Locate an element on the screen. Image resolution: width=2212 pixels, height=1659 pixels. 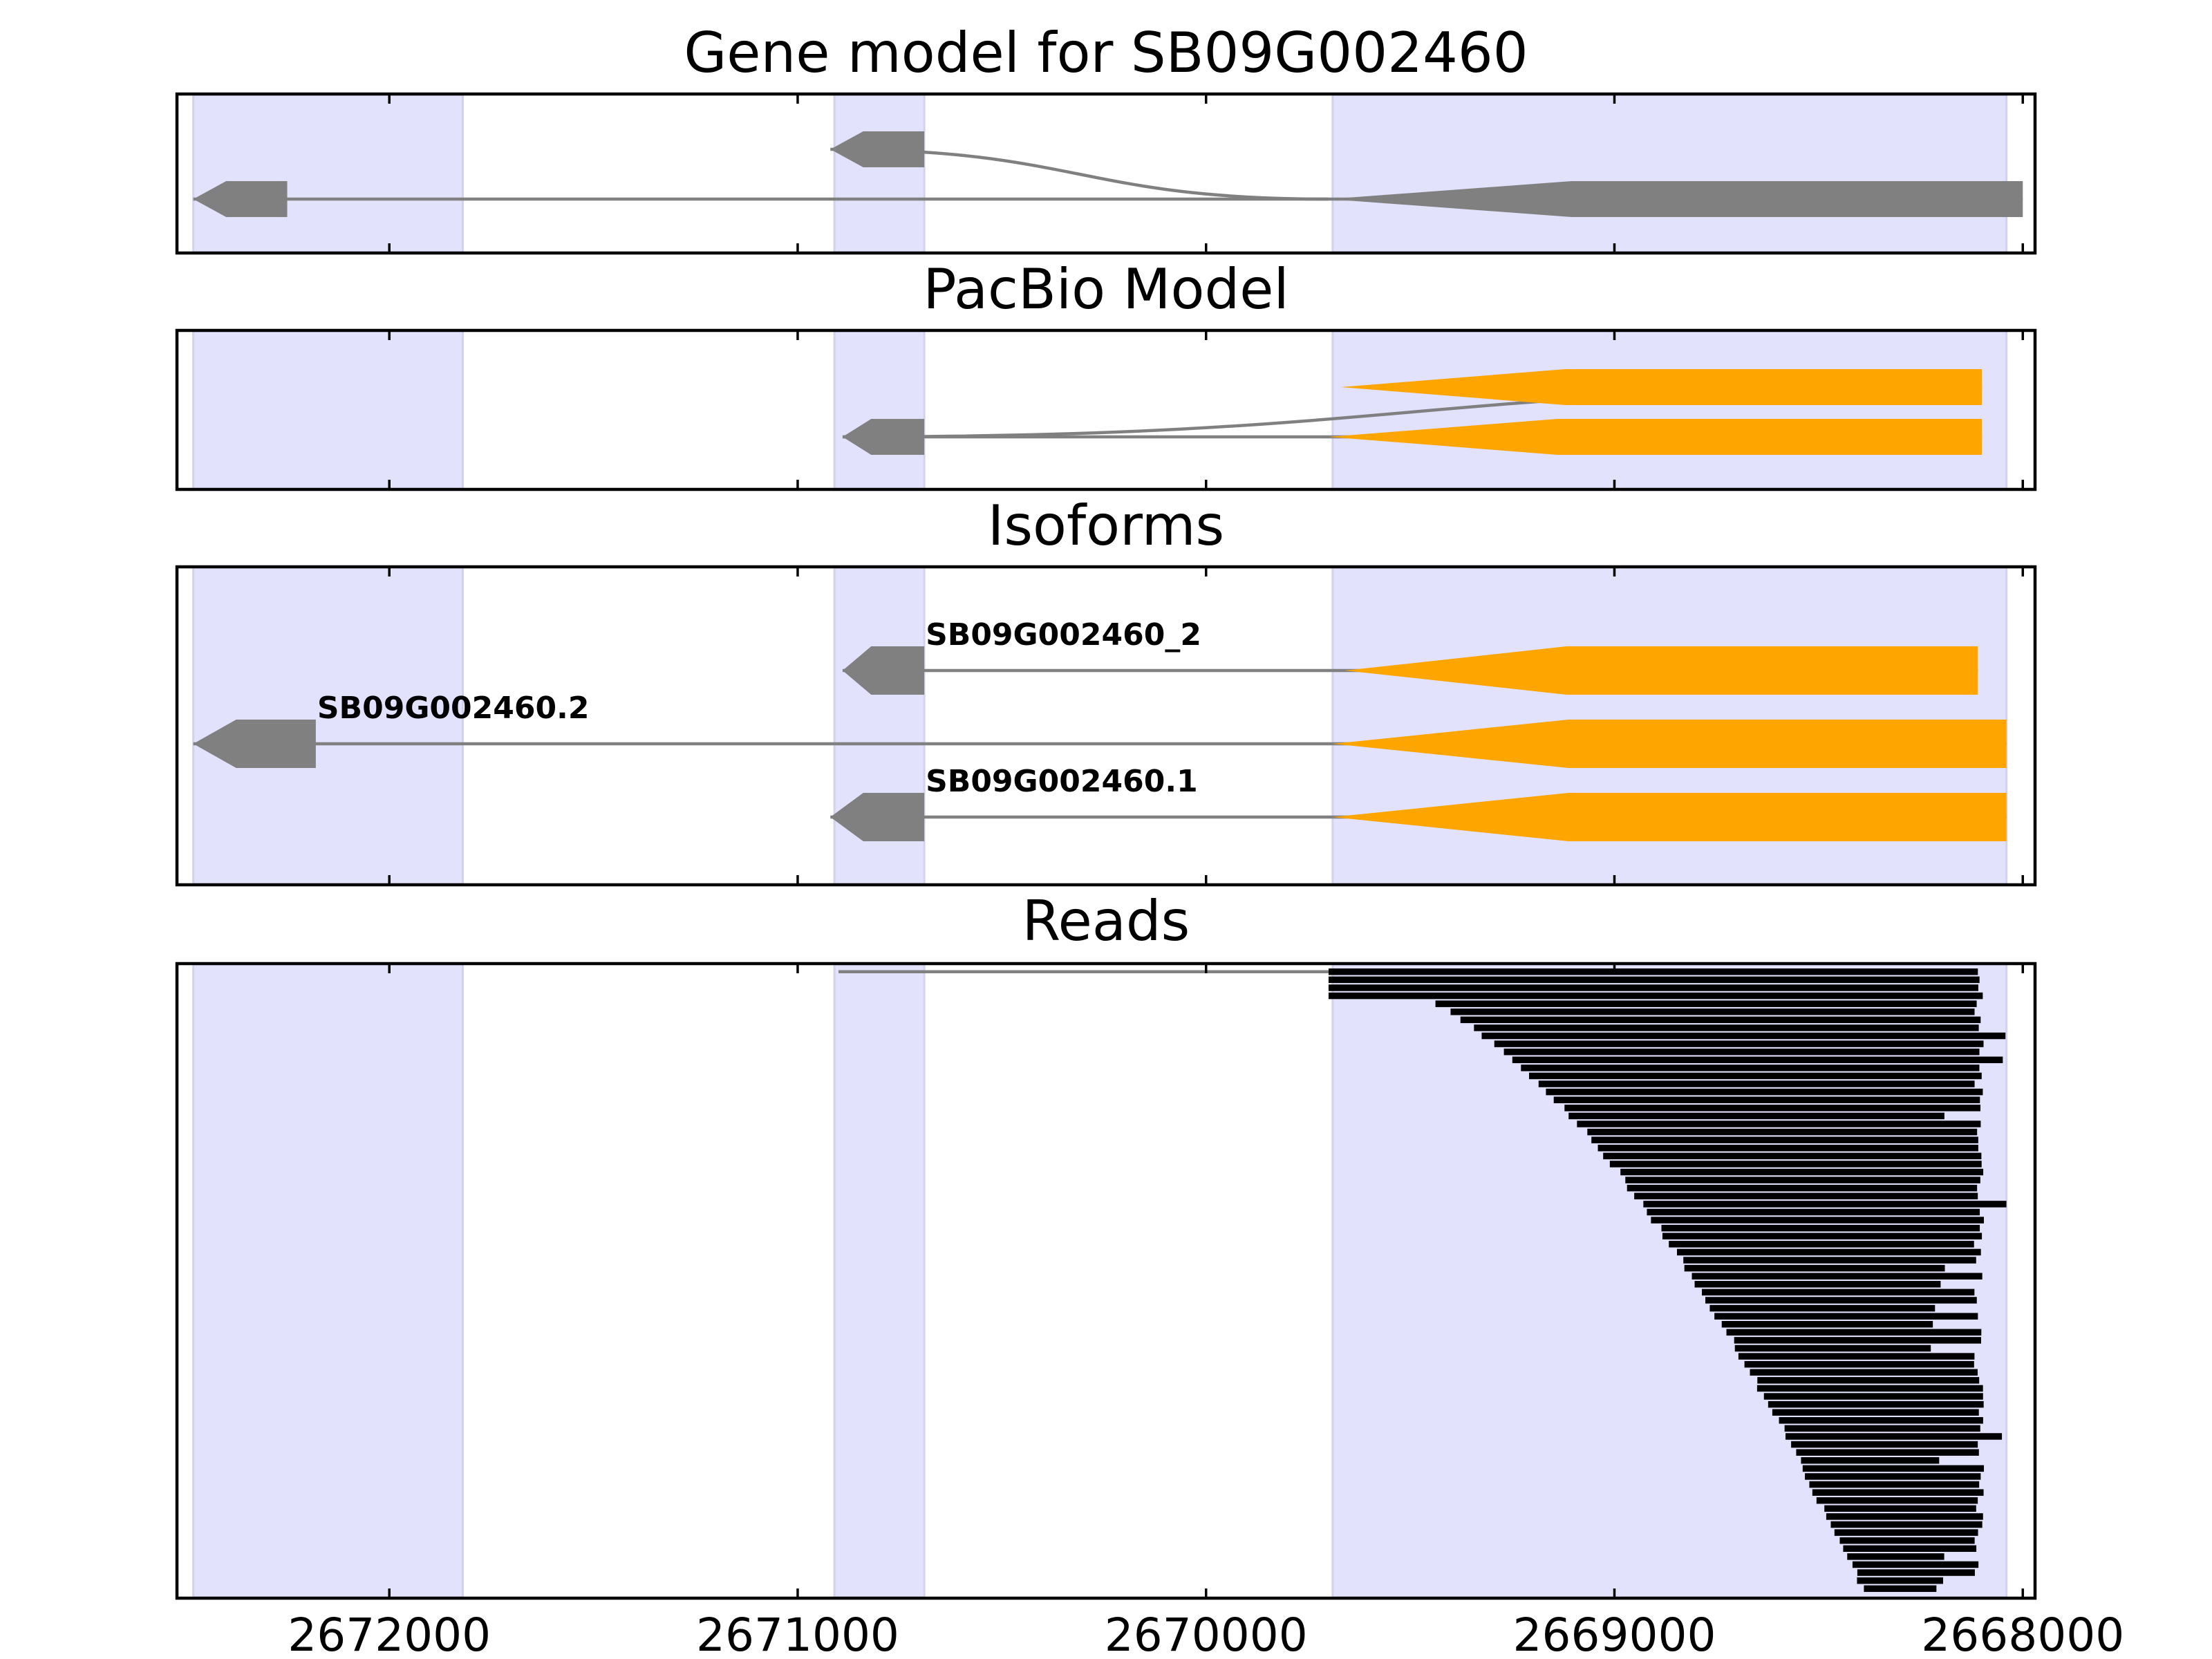
pacbio-frame is located at coordinates (1106, 409).